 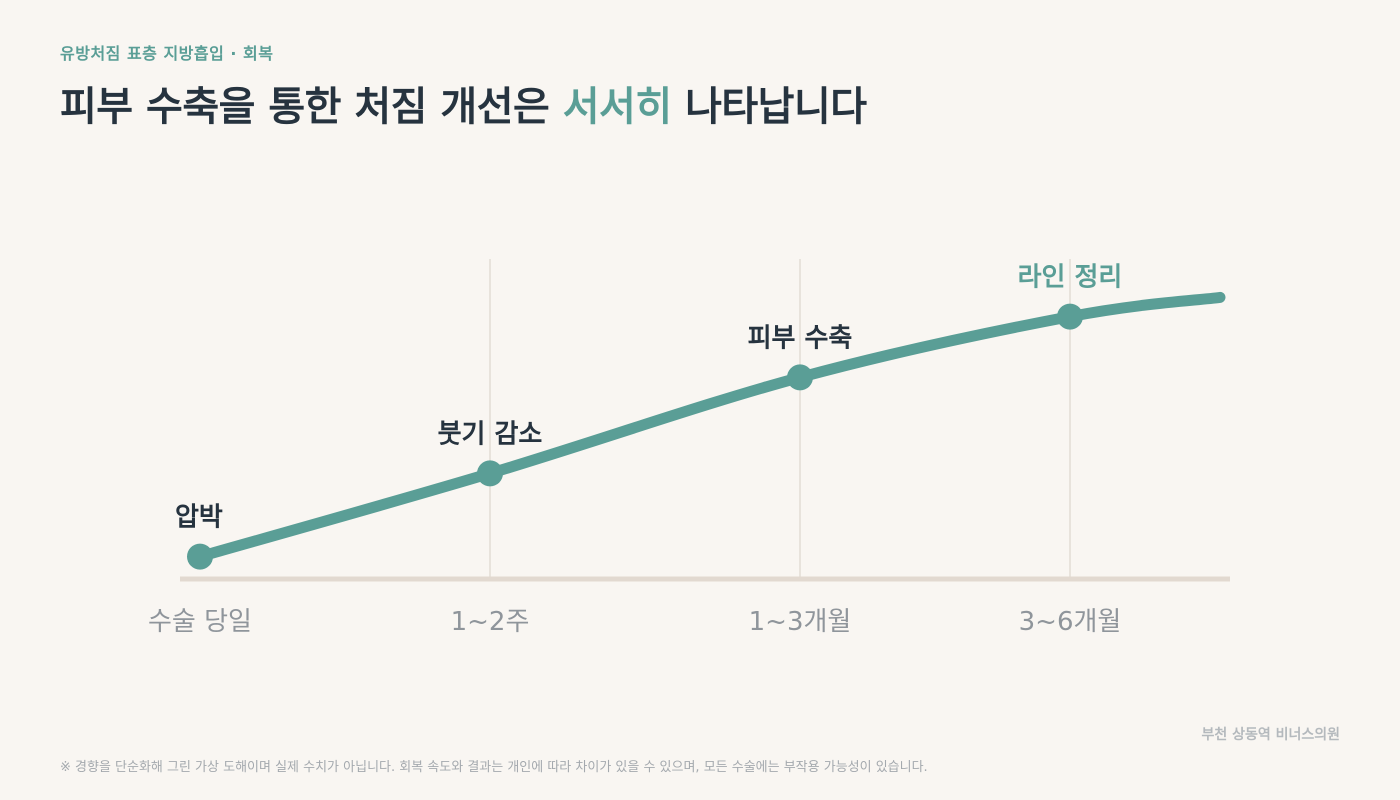 What do you see at coordinates (1270, 735) in the screenshot?
I see `clinic-name: 부천 상동역 비너스의원` at bounding box center [1270, 735].